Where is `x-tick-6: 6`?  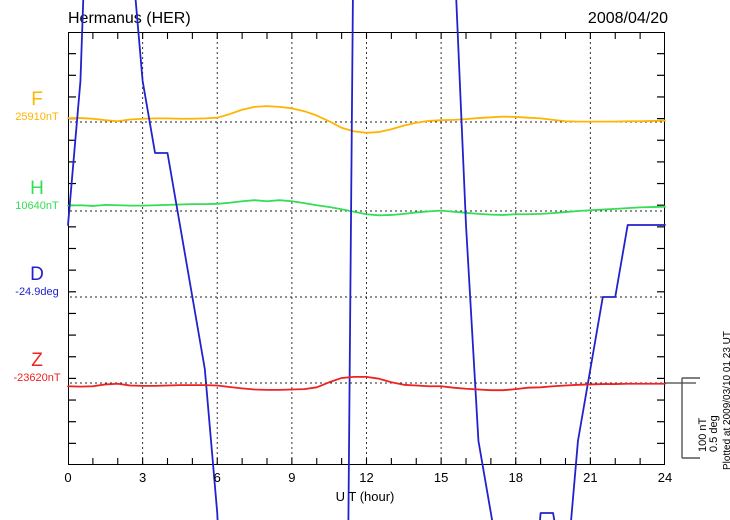
x-tick-6: 6 is located at coordinates (217, 477).